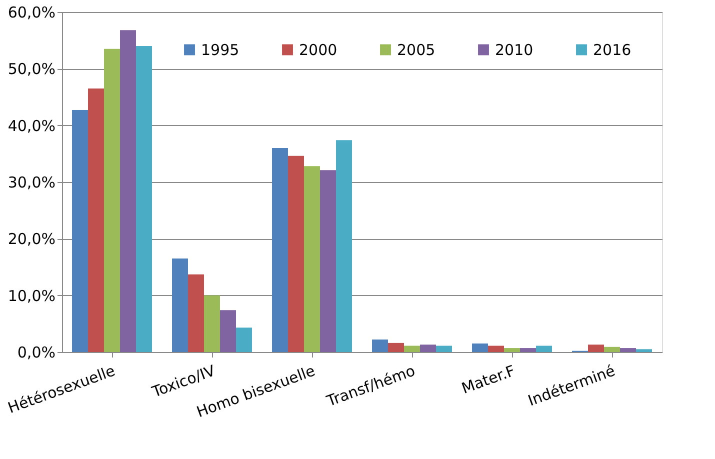  I want to click on y-tick-label: 10,0%, so click(32, 295).